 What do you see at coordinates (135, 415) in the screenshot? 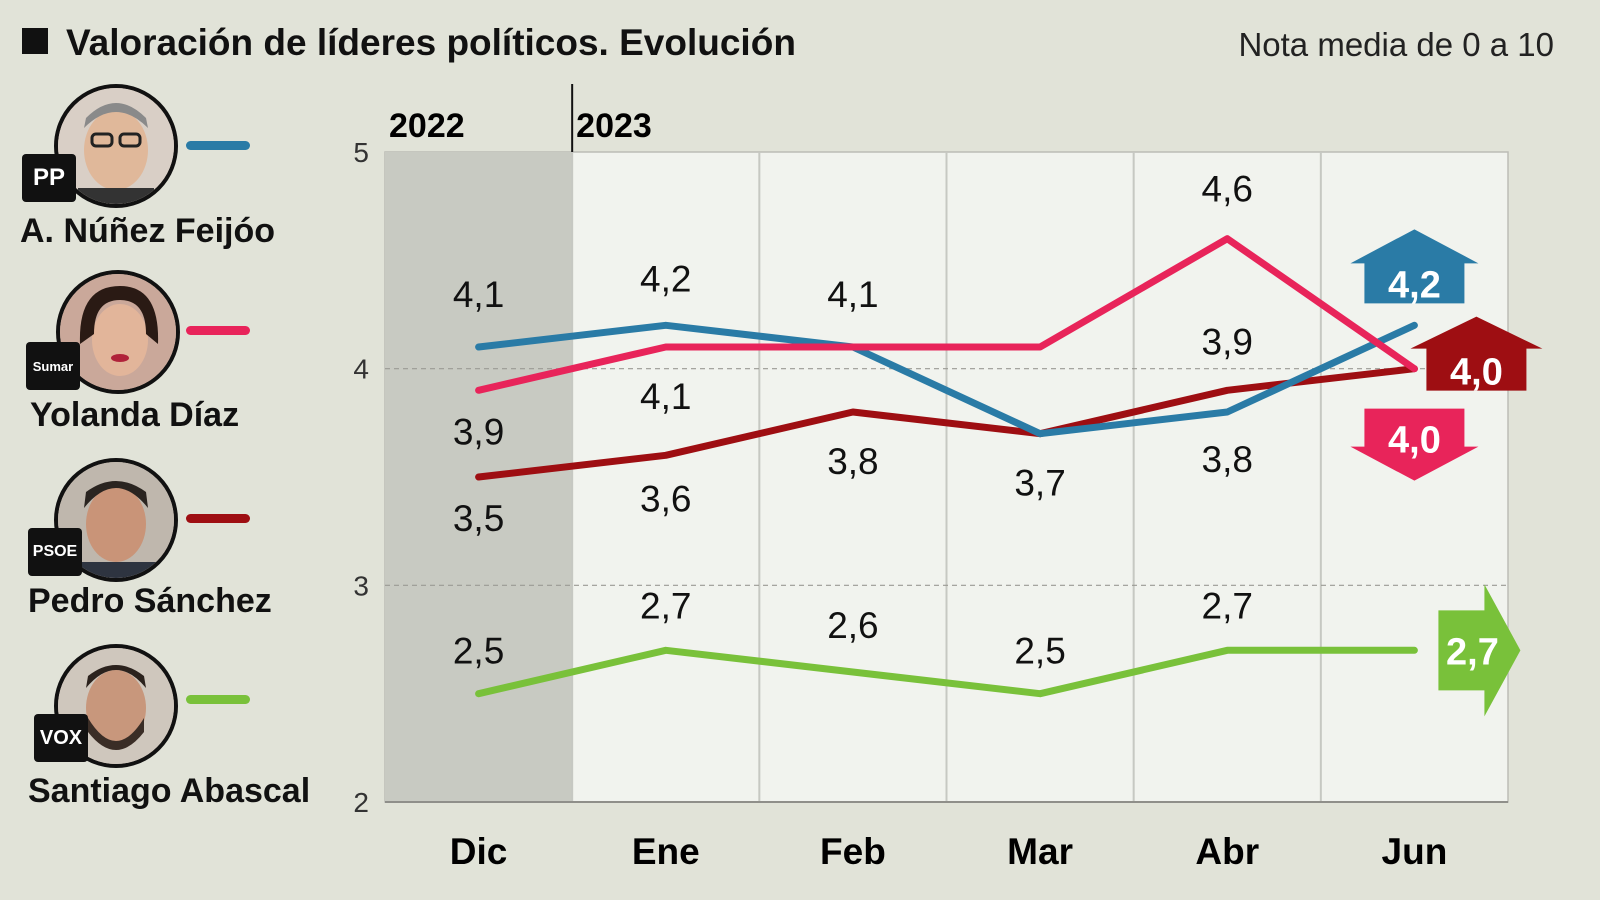
I see `leader-name: Yolanda Díaz` at bounding box center [135, 415].